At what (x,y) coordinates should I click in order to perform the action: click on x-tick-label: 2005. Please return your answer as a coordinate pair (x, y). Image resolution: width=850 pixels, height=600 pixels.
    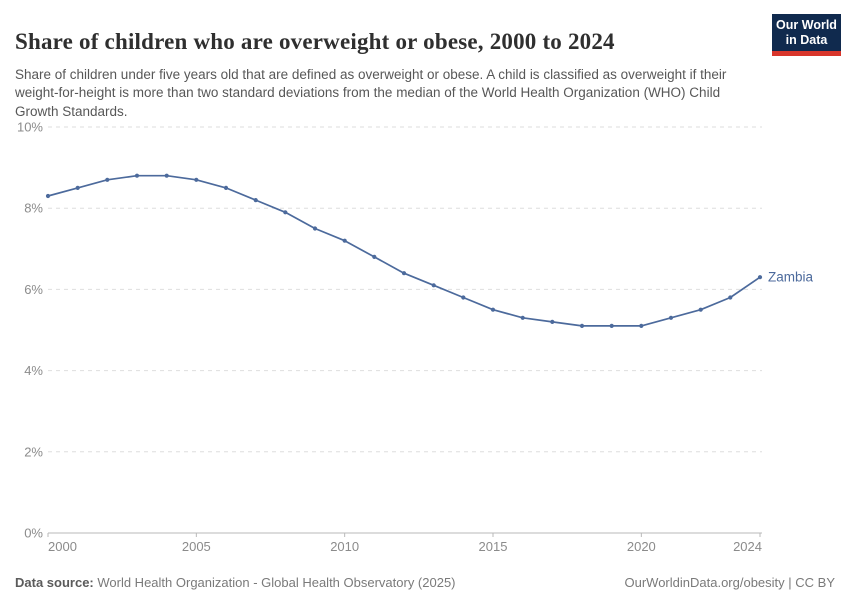
    Looking at the image, I should click on (196, 546).